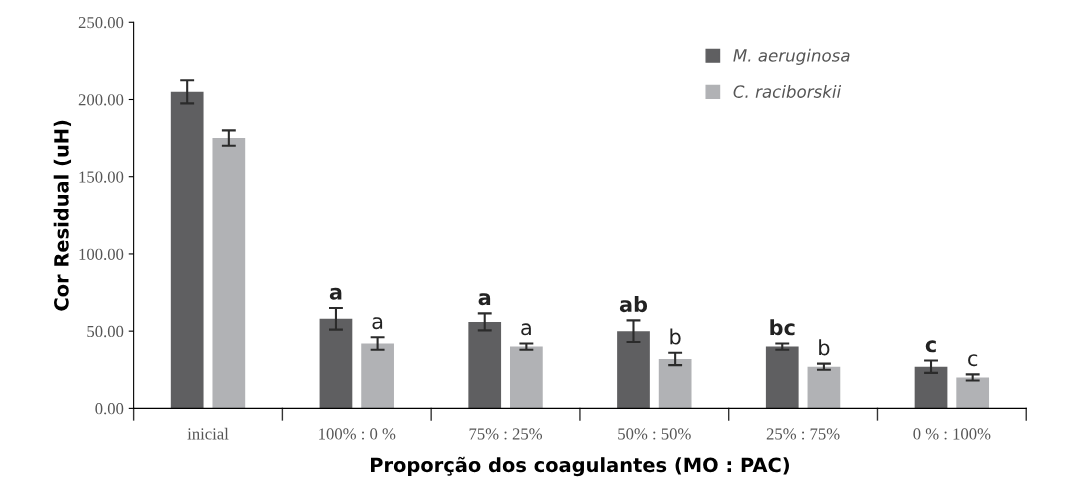 This screenshot has width=1069, height=495. I want to click on x-tick-label: 50%, so click(654, 434).